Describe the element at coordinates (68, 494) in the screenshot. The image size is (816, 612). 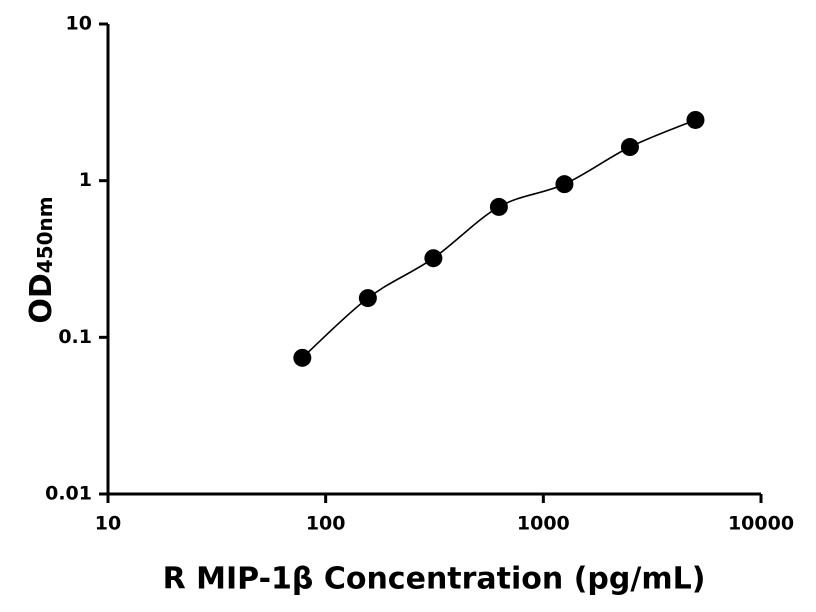
I see `y-tick-label: 0.01` at that location.